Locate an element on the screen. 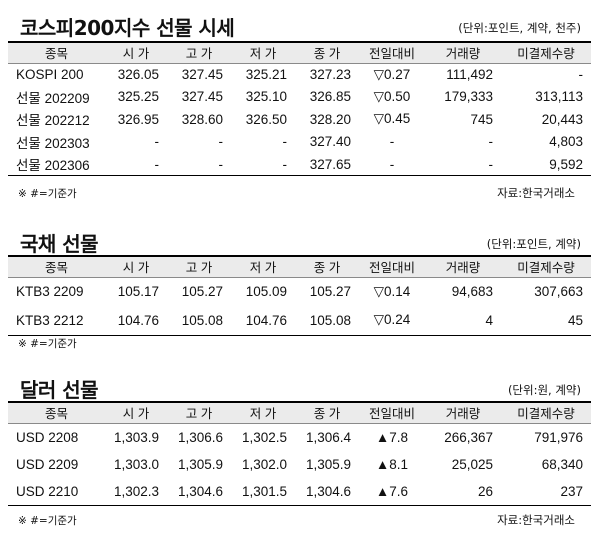 The width and height of the screenshot is (599, 542). dollar-futures-title: 달러 선물 is located at coordinates (59, 390).